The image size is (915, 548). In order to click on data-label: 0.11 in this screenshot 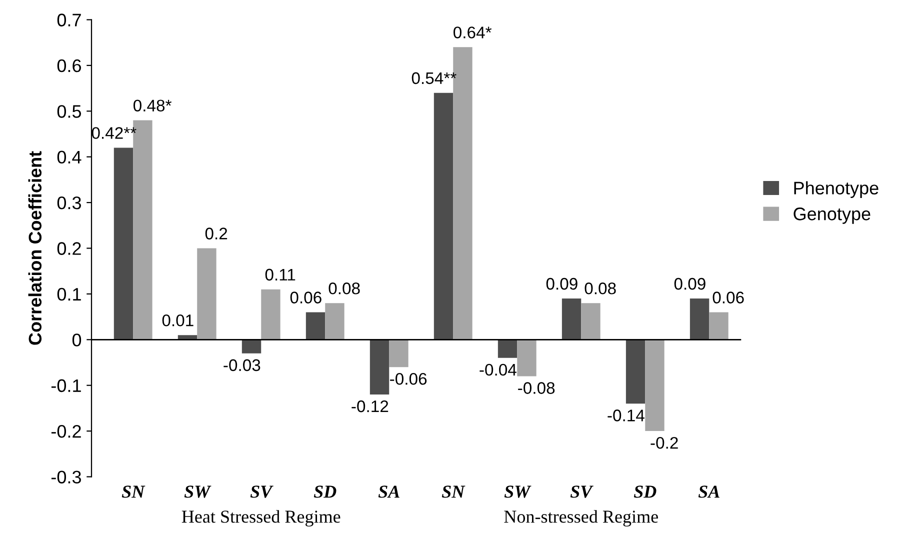, I will do `click(280, 274)`.